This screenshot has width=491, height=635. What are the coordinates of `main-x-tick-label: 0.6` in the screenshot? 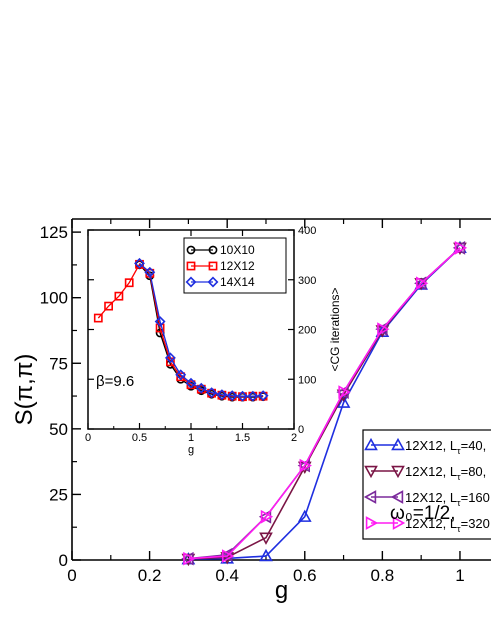 It's located at (305, 575).